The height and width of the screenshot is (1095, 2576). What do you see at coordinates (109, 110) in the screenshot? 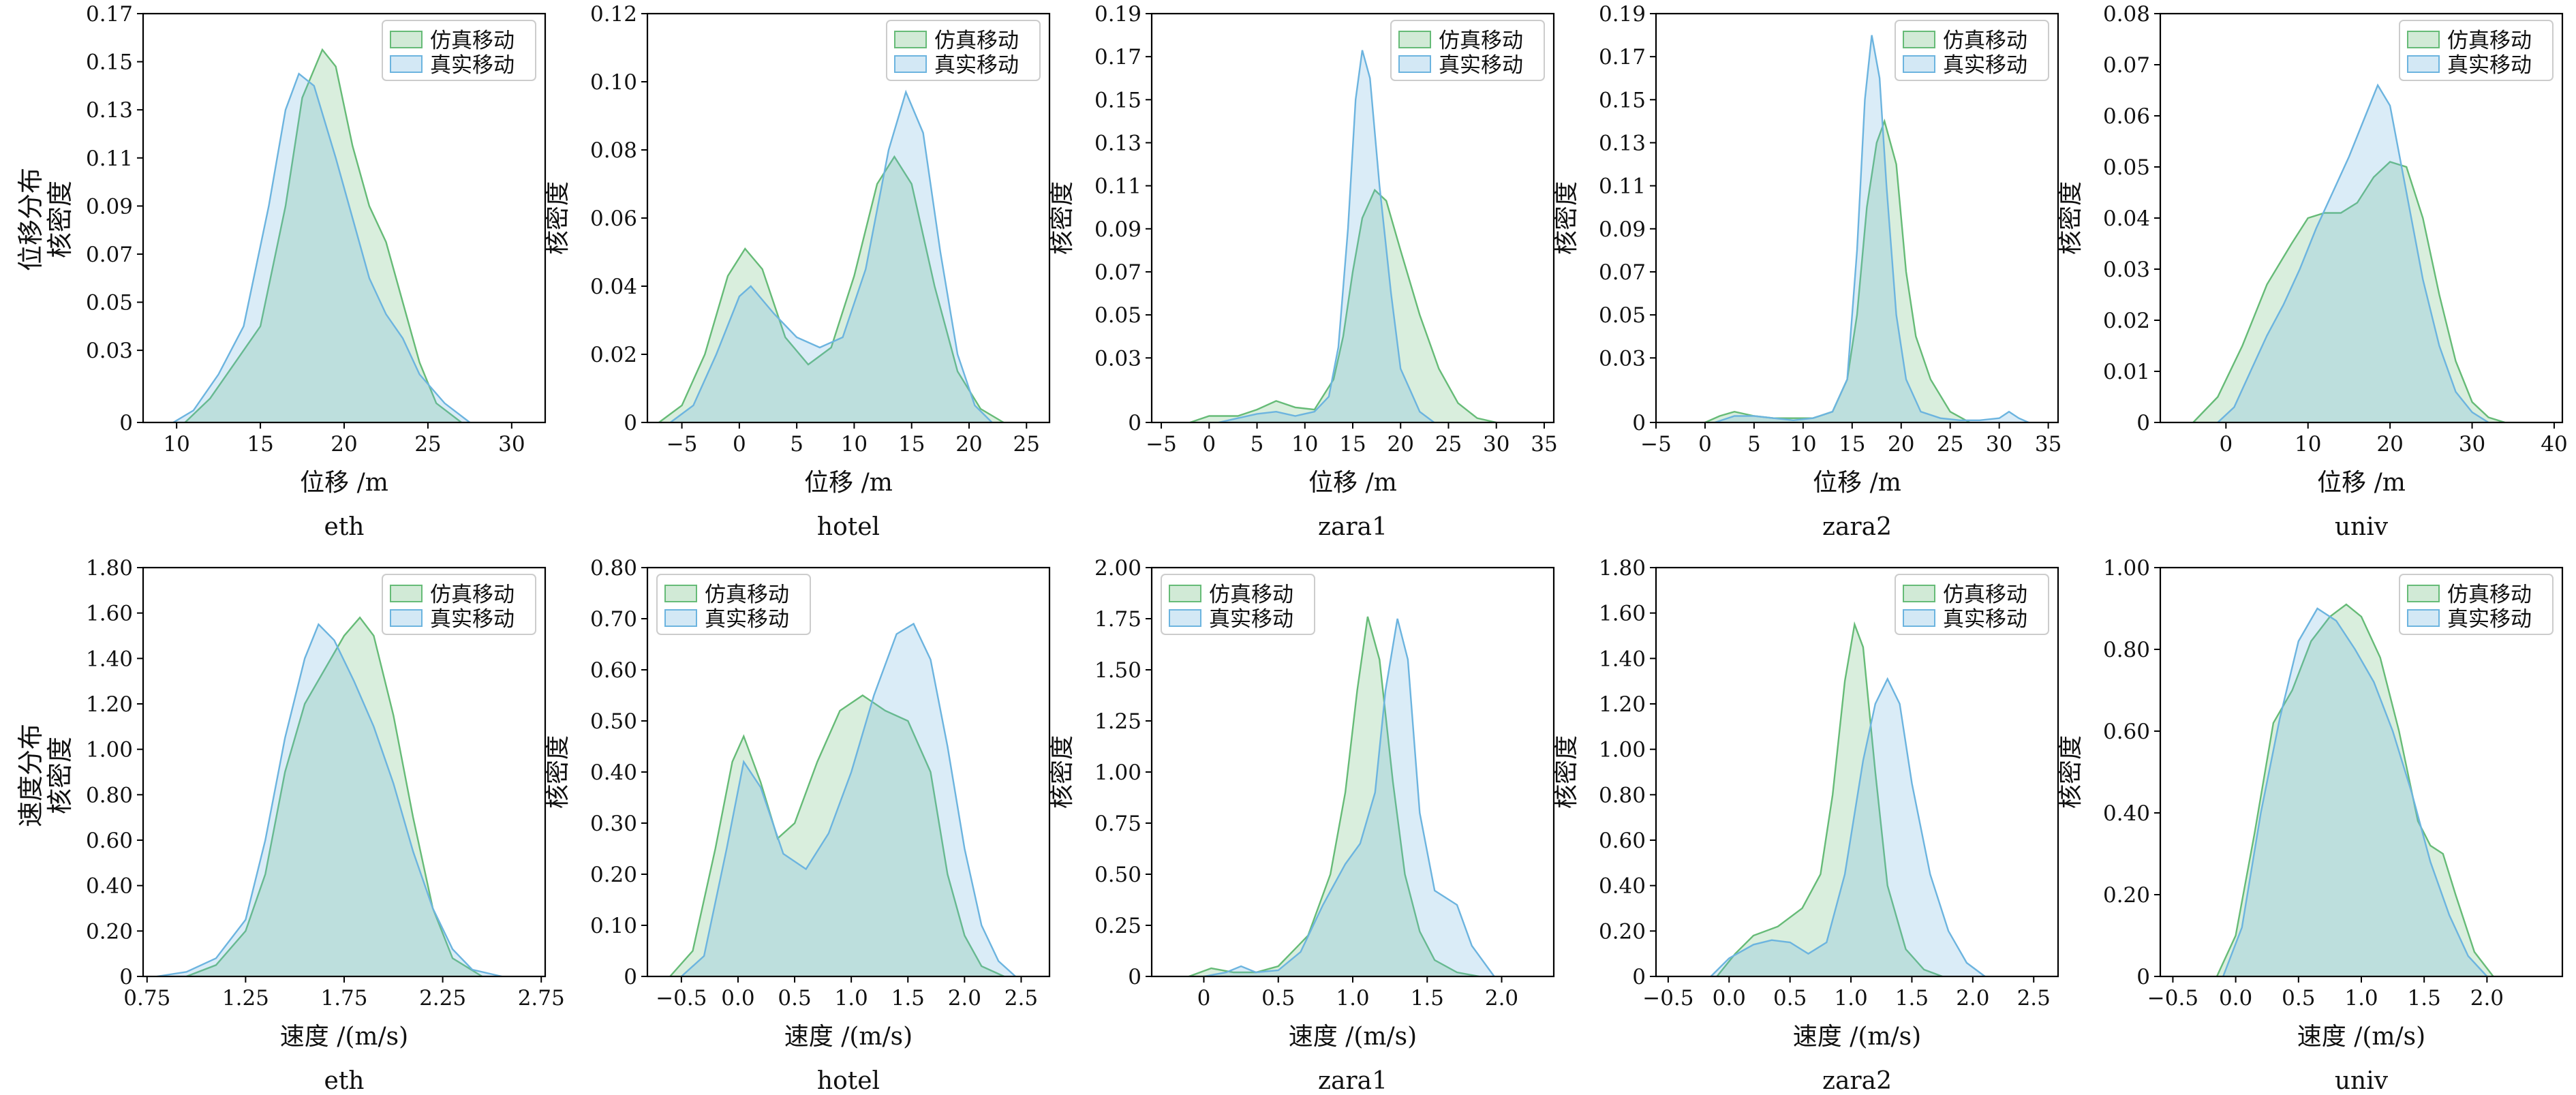
I see `y-tick-label: 0.13` at bounding box center [109, 110].